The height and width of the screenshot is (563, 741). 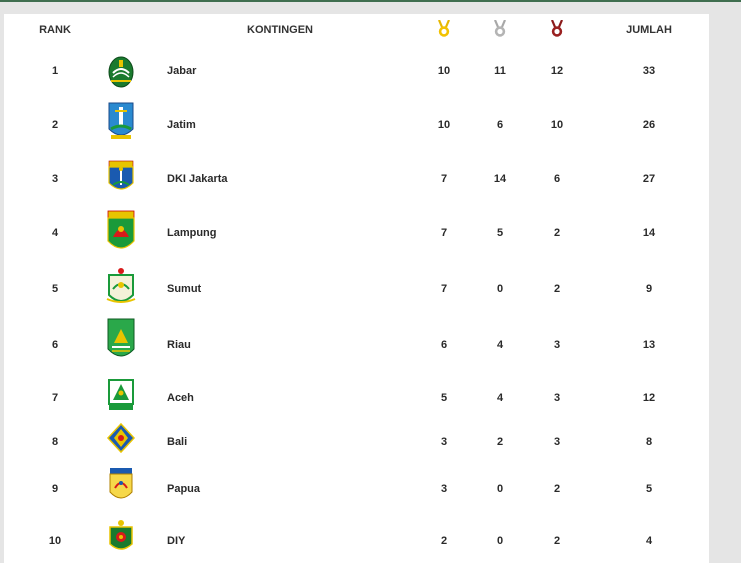 What do you see at coordinates (180, 398) in the screenshot?
I see `row-name: Aceh` at bounding box center [180, 398].